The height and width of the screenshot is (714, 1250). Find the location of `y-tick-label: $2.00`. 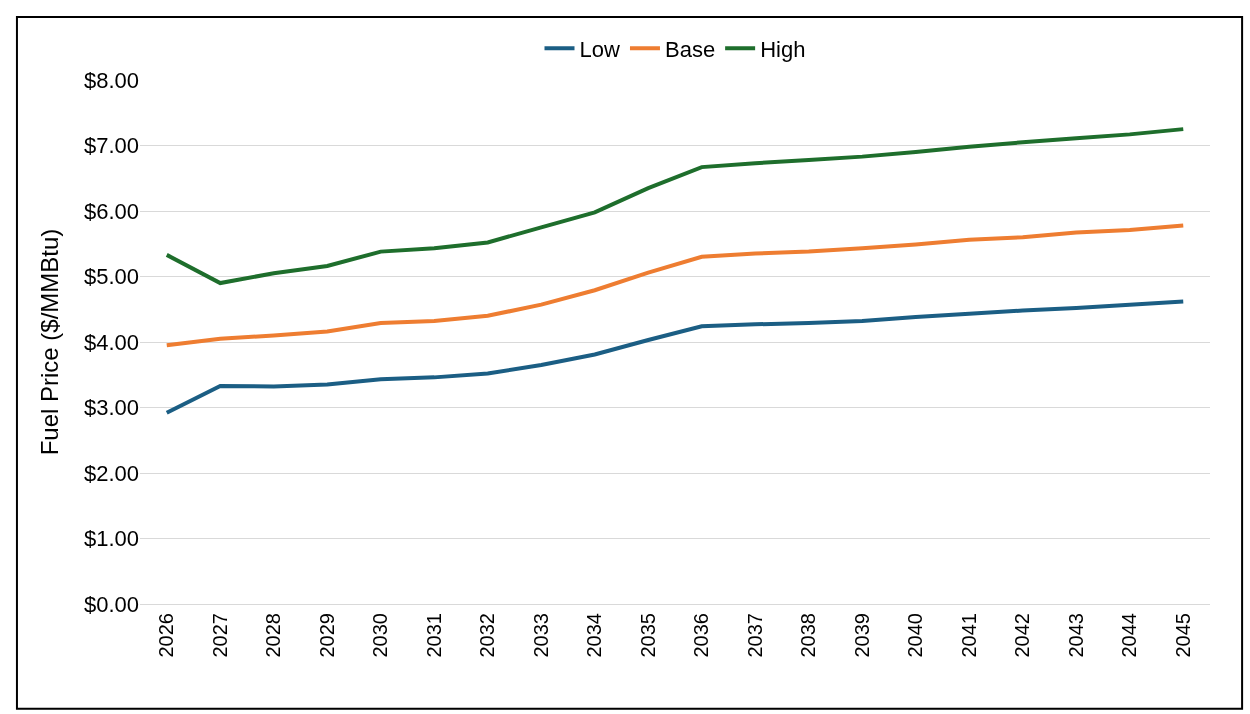

y-tick-label: $2.00 is located at coordinates (111, 473).